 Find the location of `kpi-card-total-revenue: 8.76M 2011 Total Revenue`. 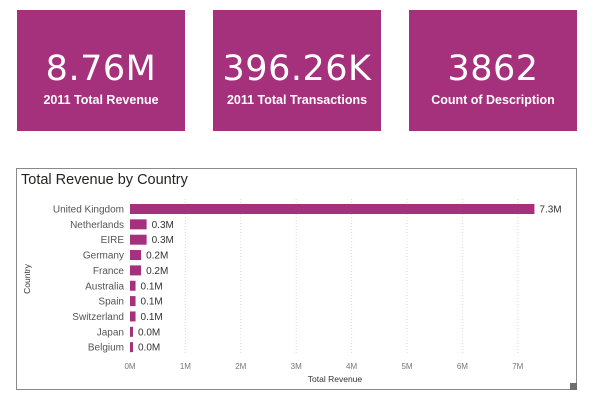

kpi-card-total-revenue: 8.76M 2011 Total Revenue is located at coordinates (101, 70).